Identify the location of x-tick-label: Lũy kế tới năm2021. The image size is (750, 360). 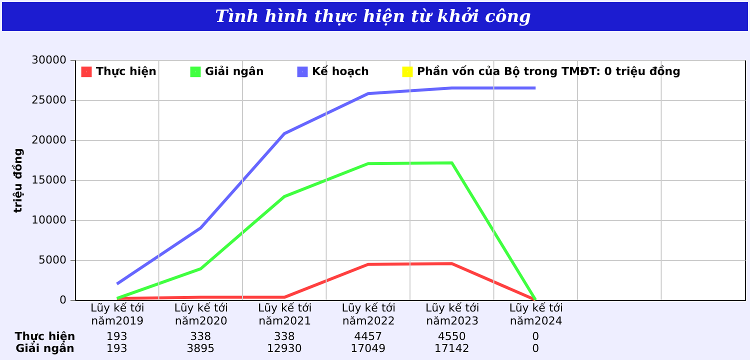
(285, 315).